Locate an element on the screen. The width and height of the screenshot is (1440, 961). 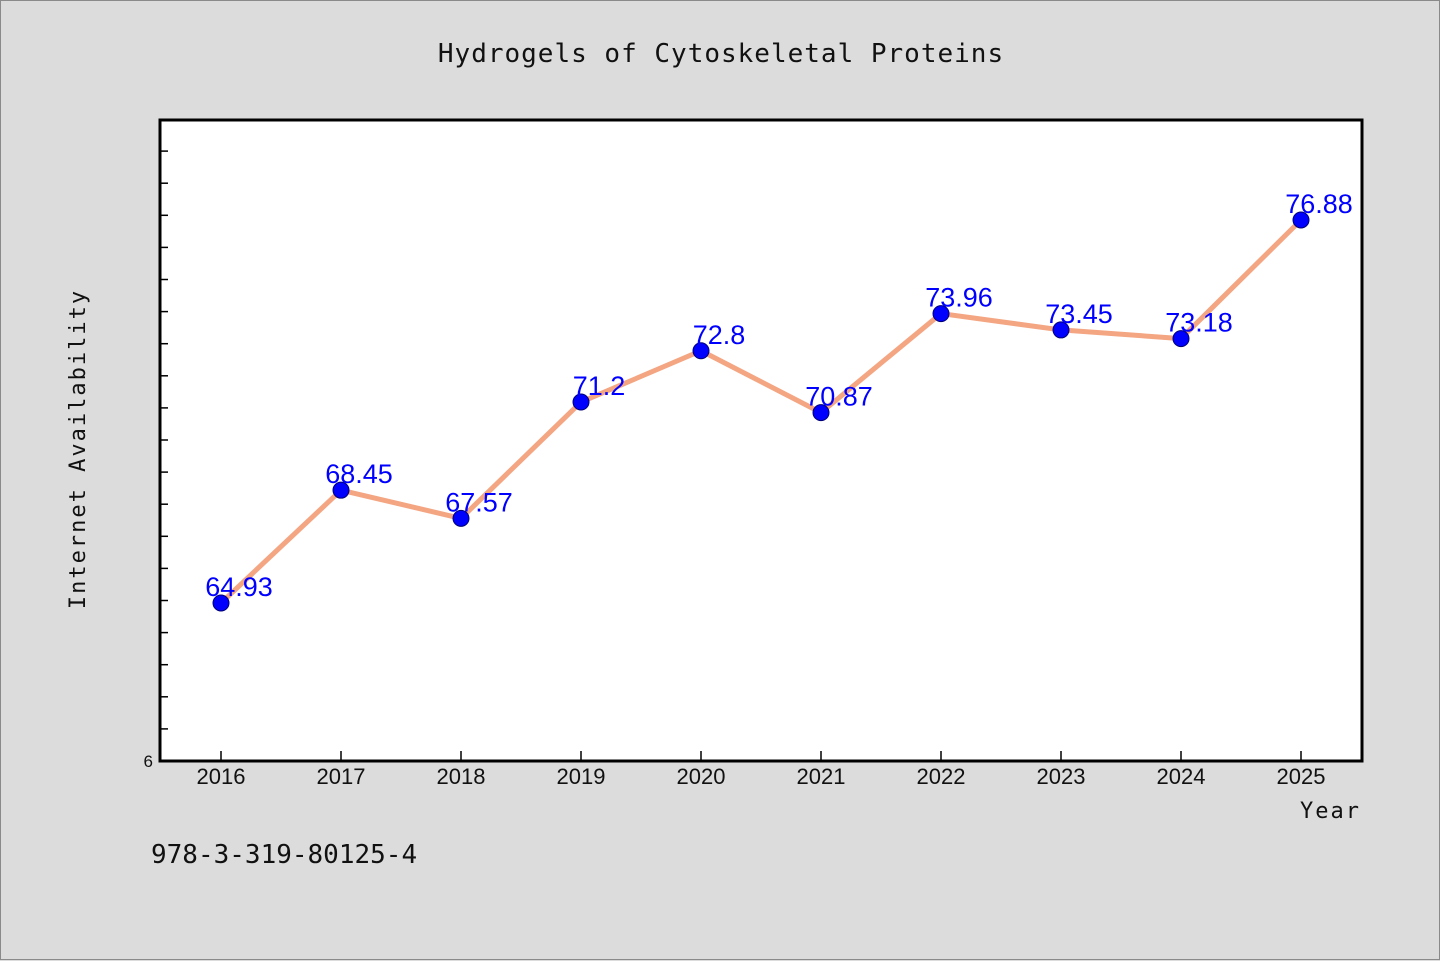
data-label: 68.45 is located at coordinates (359, 474).